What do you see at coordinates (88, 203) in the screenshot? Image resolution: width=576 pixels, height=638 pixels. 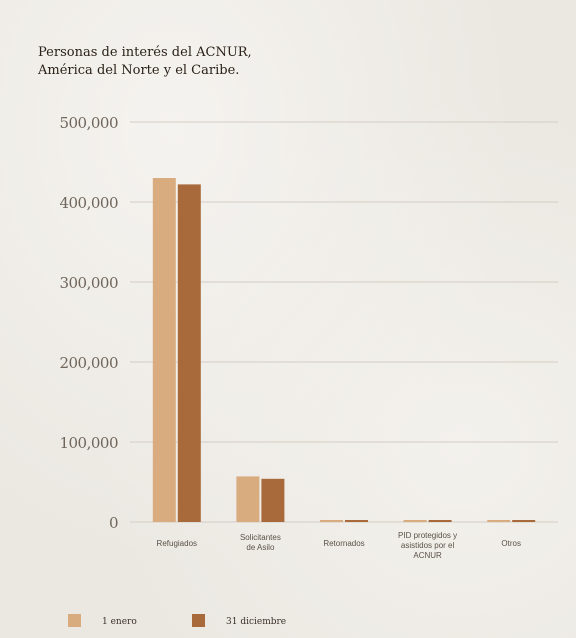 I see `y-tick-label: 400,000` at bounding box center [88, 203].